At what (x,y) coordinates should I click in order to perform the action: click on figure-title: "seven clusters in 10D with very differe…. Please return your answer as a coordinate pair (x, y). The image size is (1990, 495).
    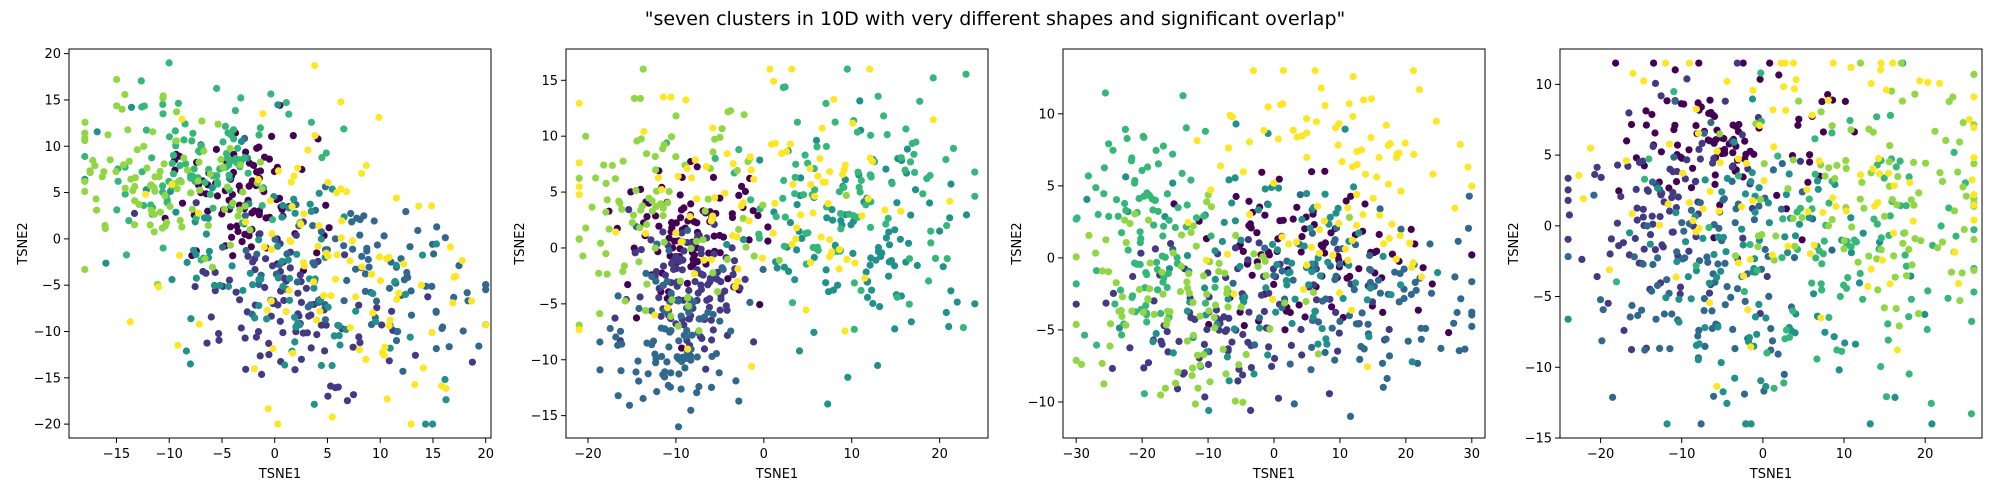
    Looking at the image, I should click on (995, 19).